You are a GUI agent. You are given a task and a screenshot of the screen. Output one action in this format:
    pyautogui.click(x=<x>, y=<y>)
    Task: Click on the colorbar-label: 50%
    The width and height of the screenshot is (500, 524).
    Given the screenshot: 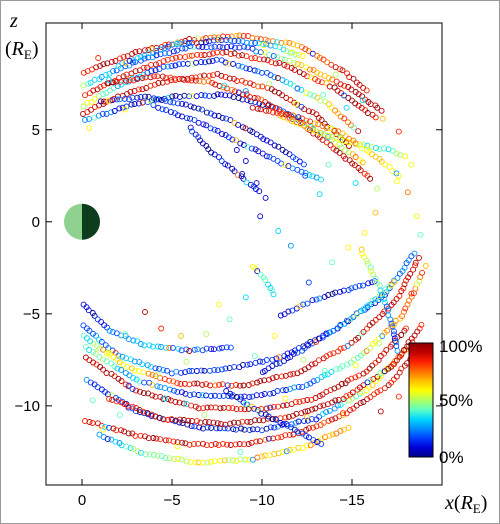 What is the action you would take?
    pyautogui.click(x=456, y=400)
    